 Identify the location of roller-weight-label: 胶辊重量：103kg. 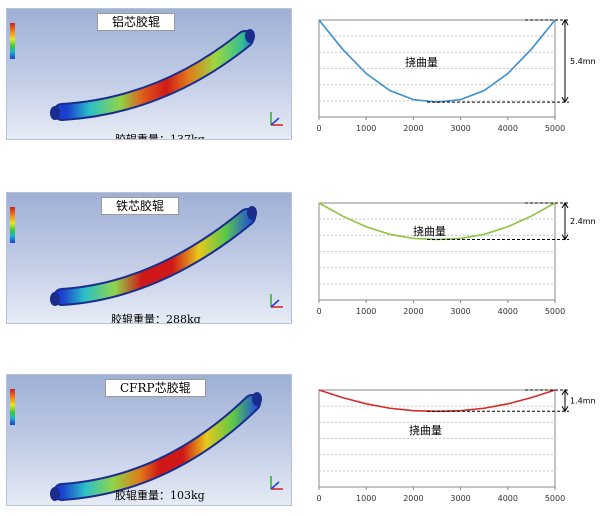
(160, 495).